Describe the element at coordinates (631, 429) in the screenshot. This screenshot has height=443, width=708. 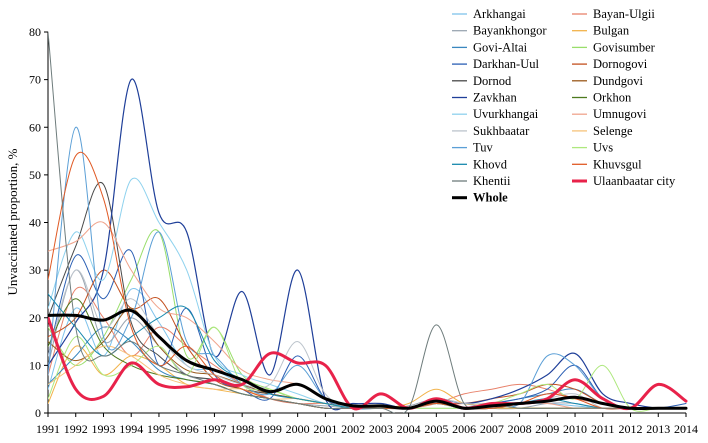
I see `x-tick-label: 2012` at that location.